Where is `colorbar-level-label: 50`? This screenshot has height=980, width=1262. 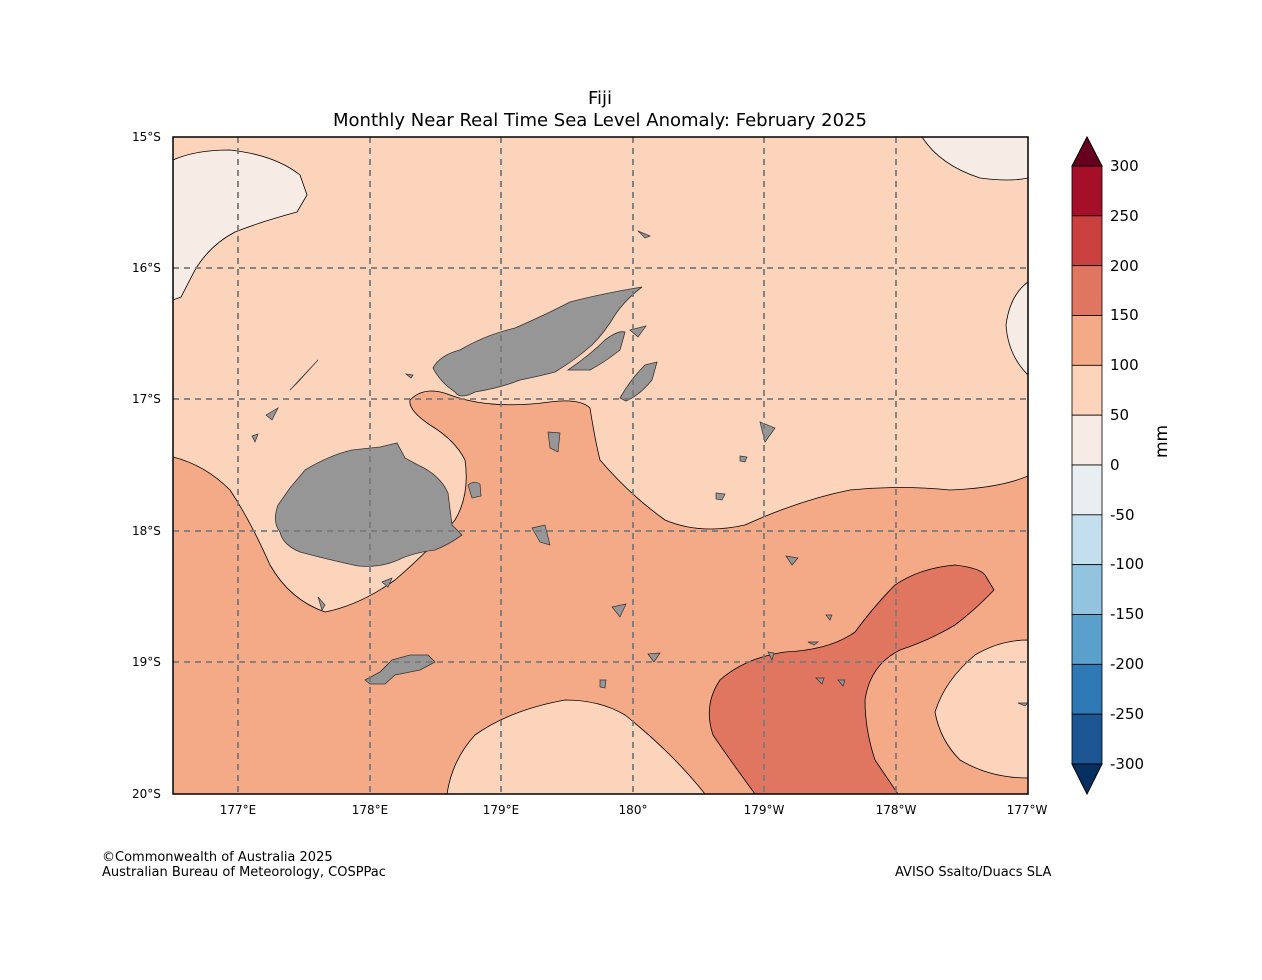 colorbar-level-label: 50 is located at coordinates (1120, 415).